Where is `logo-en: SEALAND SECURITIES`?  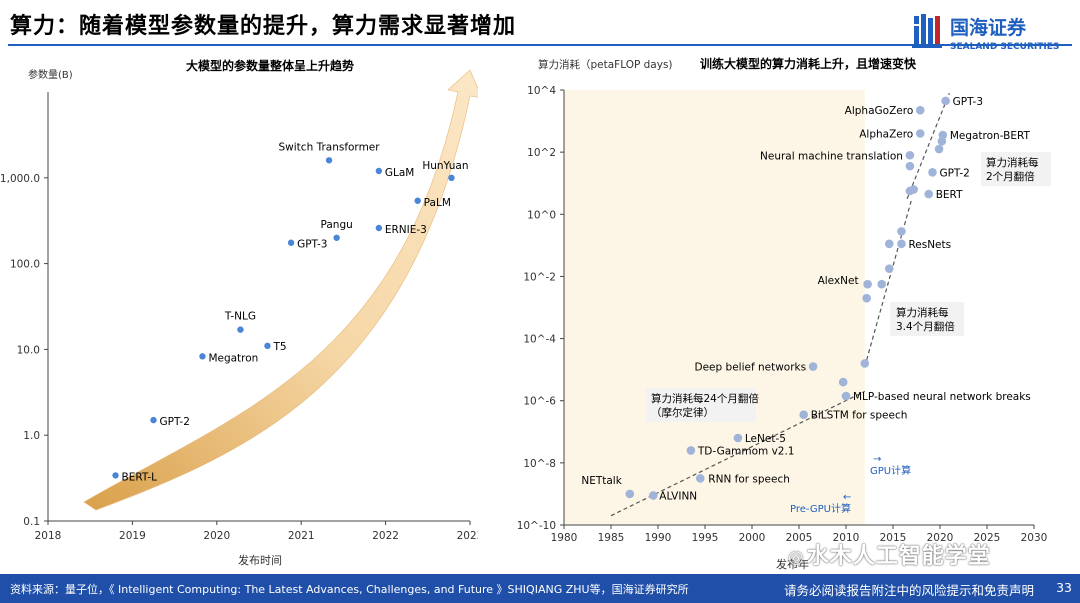 logo-en: SEALAND SECURITIES is located at coordinates (1004, 47).